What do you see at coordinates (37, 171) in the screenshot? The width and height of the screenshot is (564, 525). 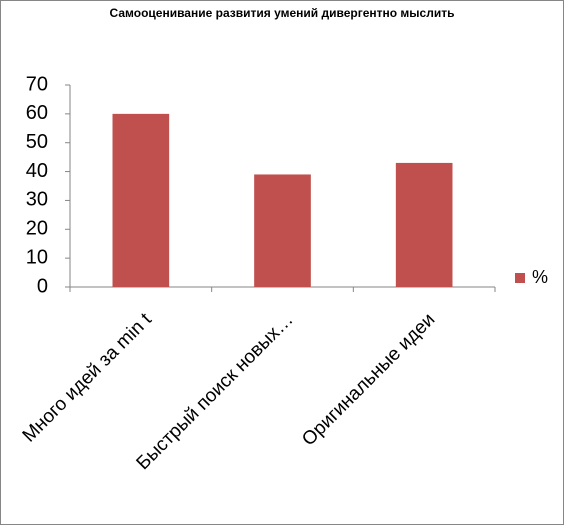 I see `y-tick-label: 40` at bounding box center [37, 171].